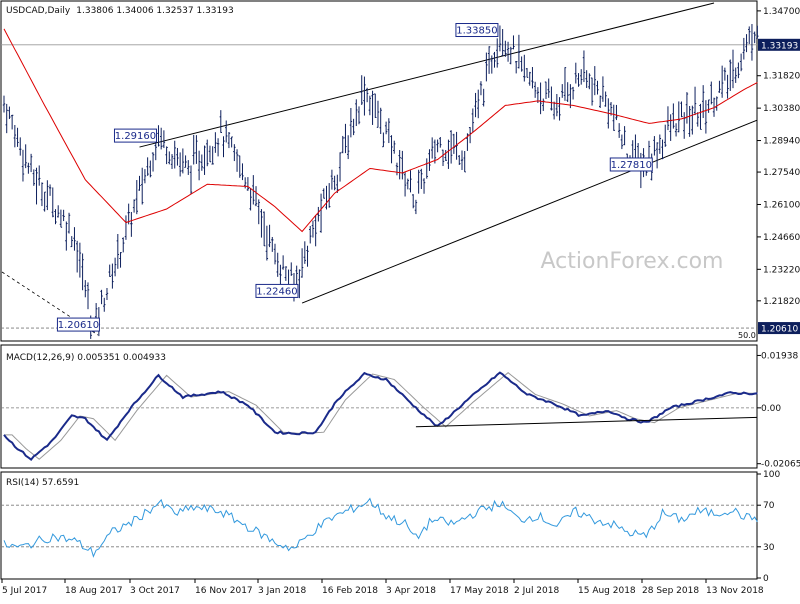 Image resolution: width=800 pixels, height=604 pixels. Describe the element at coordinates (781, 270) in the screenshot. I see `price-axis-label: 1.23220` at that location.